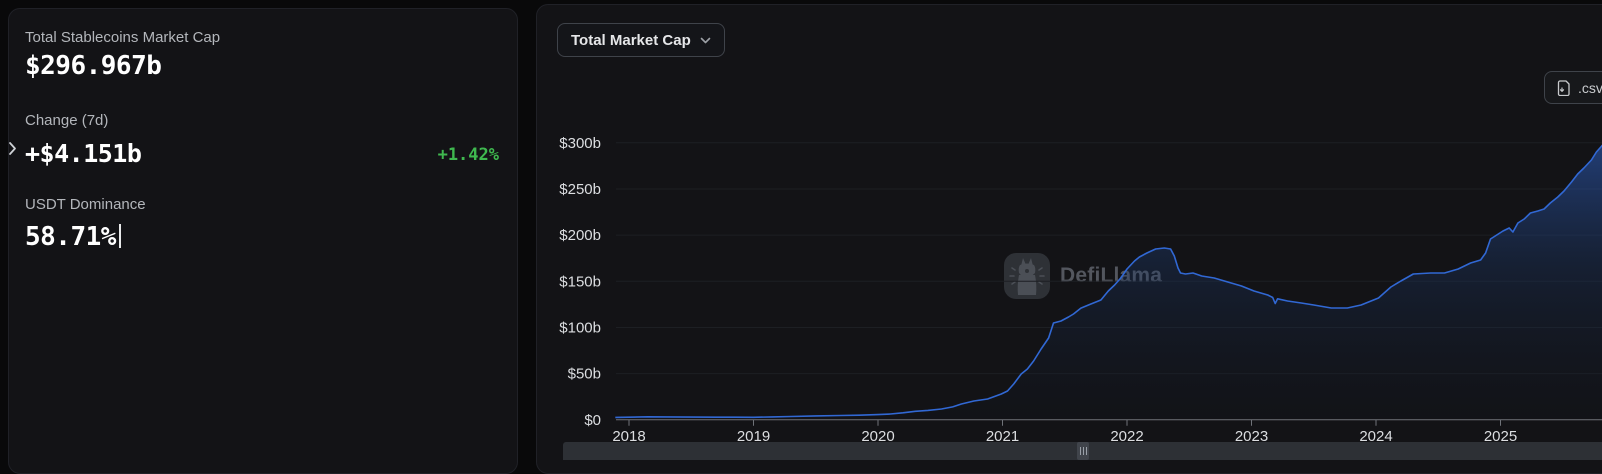 This screenshot has height=474, width=1602. Describe the element at coordinates (1251, 436) in the screenshot. I see `x-axis-label: 2023` at that location.